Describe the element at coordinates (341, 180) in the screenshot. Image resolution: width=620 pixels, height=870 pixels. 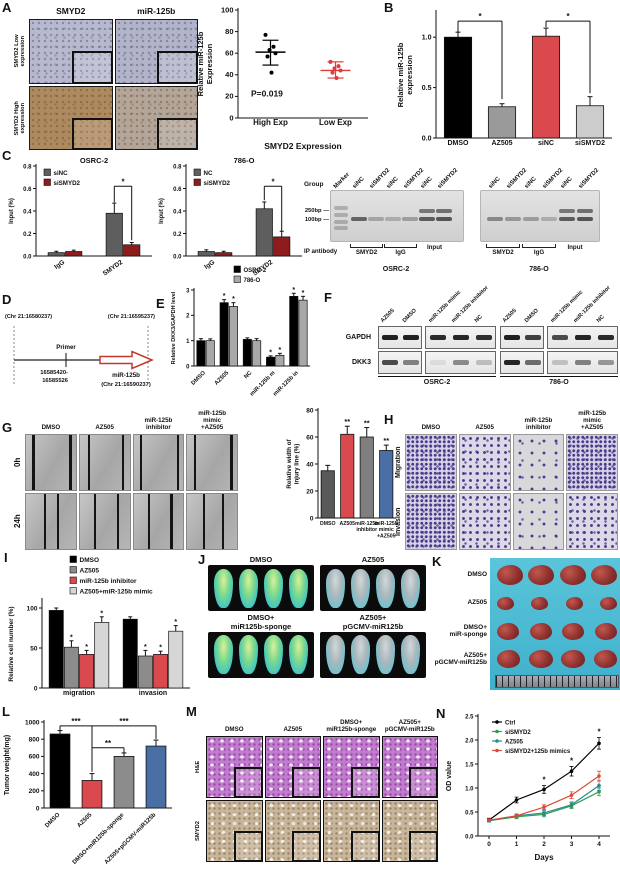
I see `gel-marker-label: Marker` at that location.